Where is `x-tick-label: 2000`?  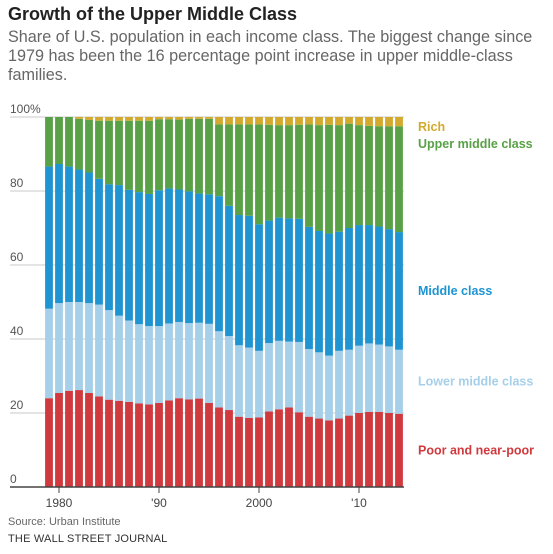
x-tick-label: 2000 is located at coordinates (259, 503).